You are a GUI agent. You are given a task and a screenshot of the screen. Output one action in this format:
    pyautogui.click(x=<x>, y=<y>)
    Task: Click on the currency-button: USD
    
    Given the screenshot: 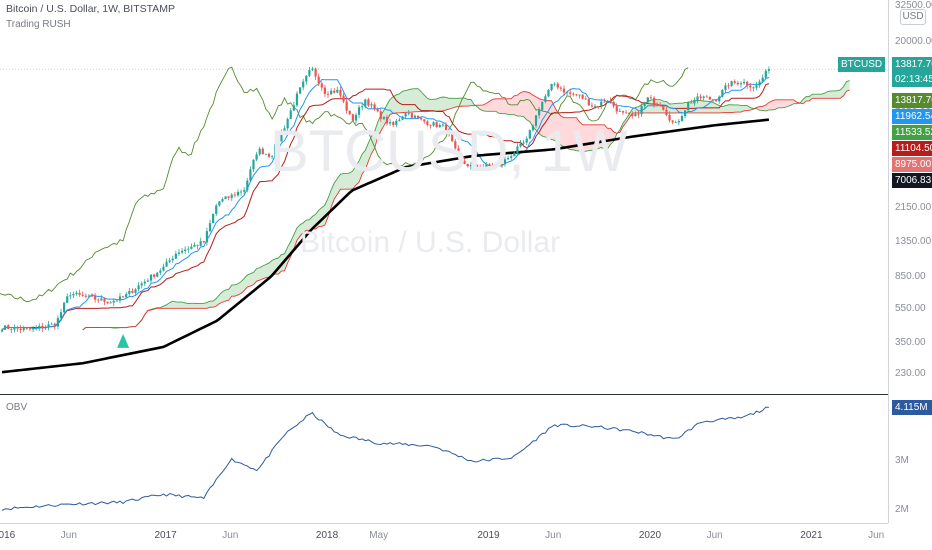 What is the action you would take?
    pyautogui.click(x=913, y=17)
    